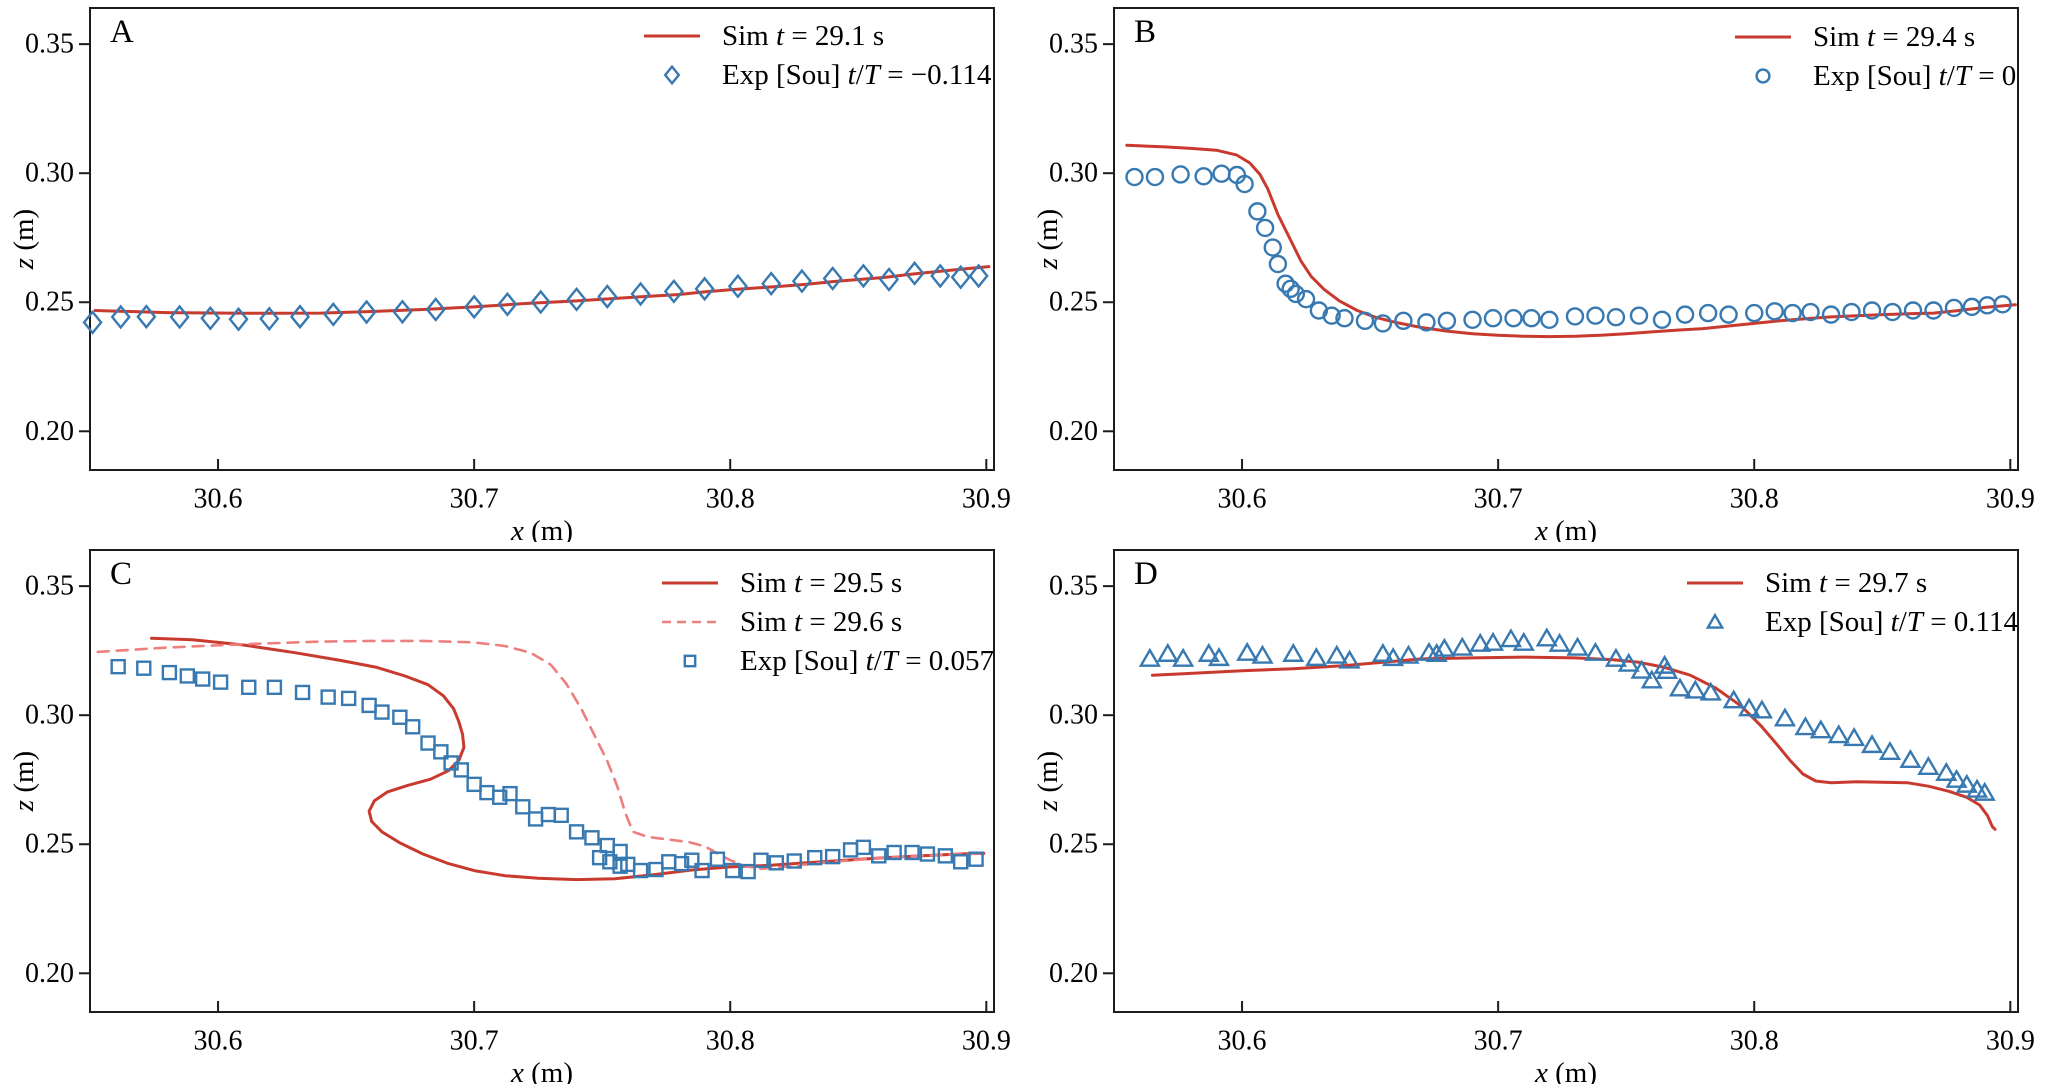 This screenshot has height=1084, width=2048. I want to click on x-tick-label: 30.9, so click(986, 499).